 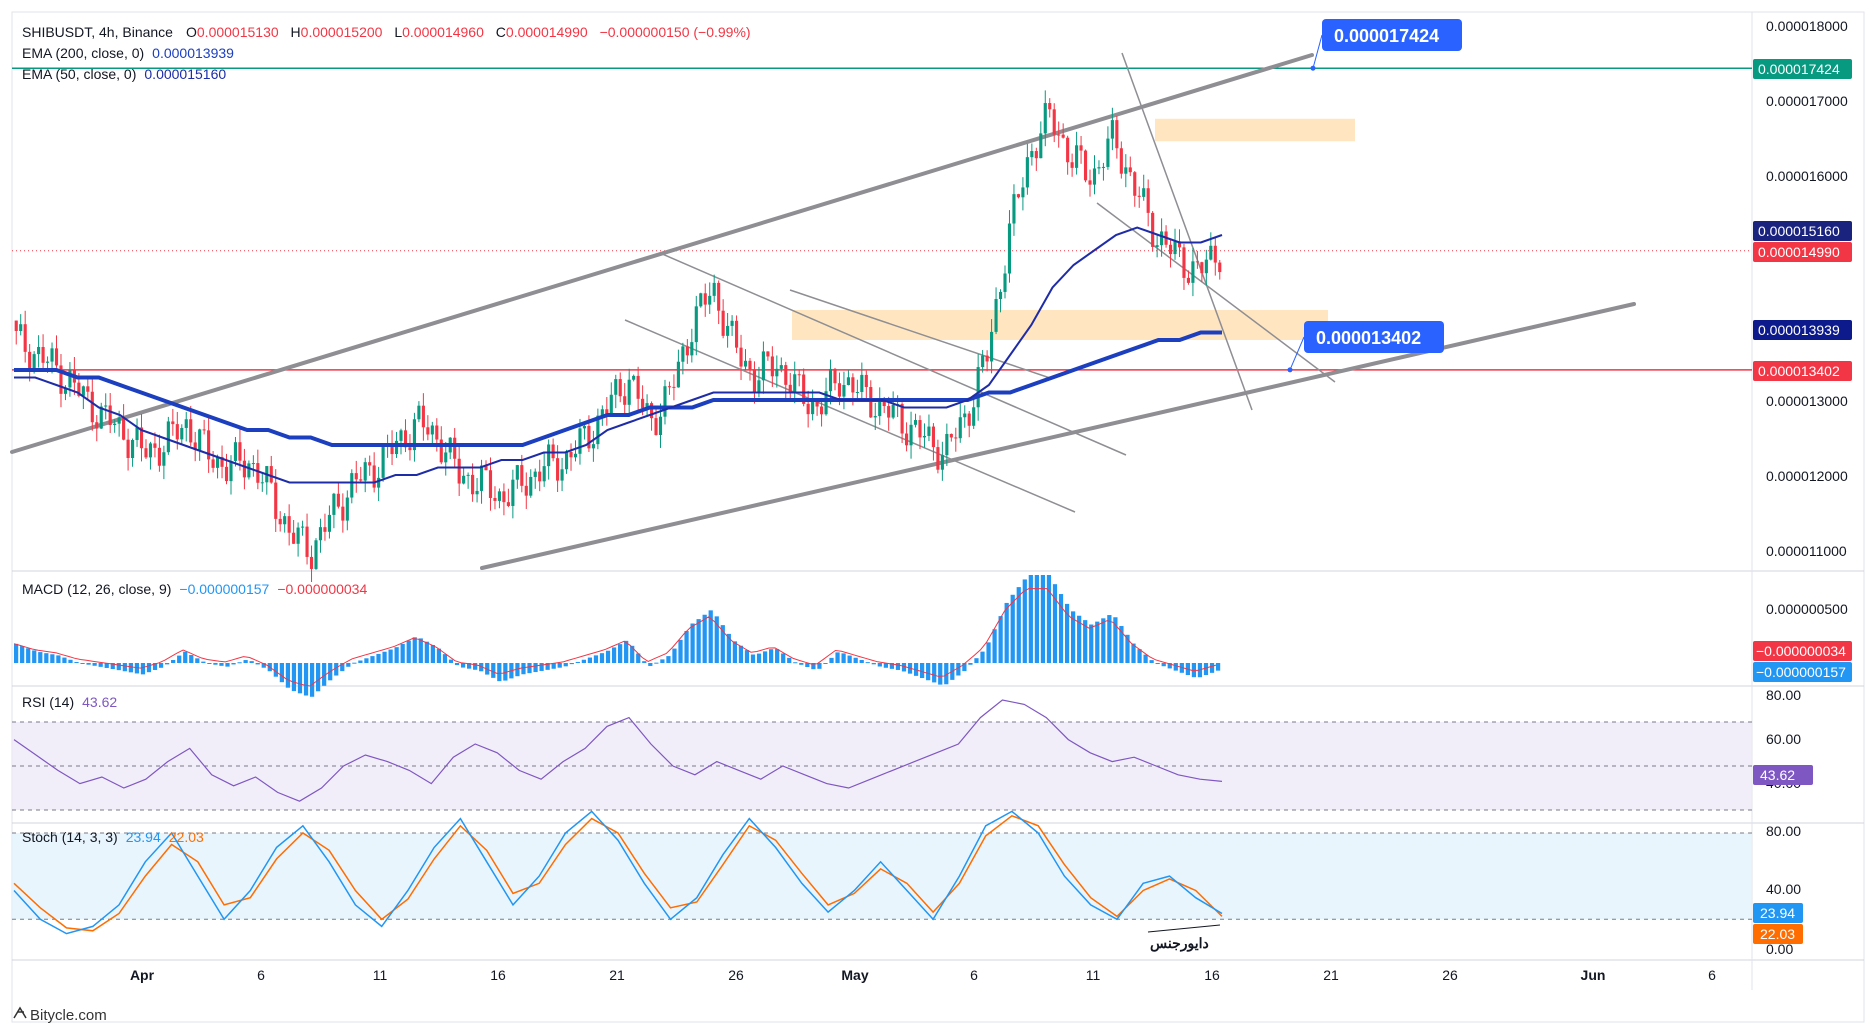 What do you see at coordinates (1807, 401) in the screenshot?
I see `price-tick: 0.000013000` at bounding box center [1807, 401].